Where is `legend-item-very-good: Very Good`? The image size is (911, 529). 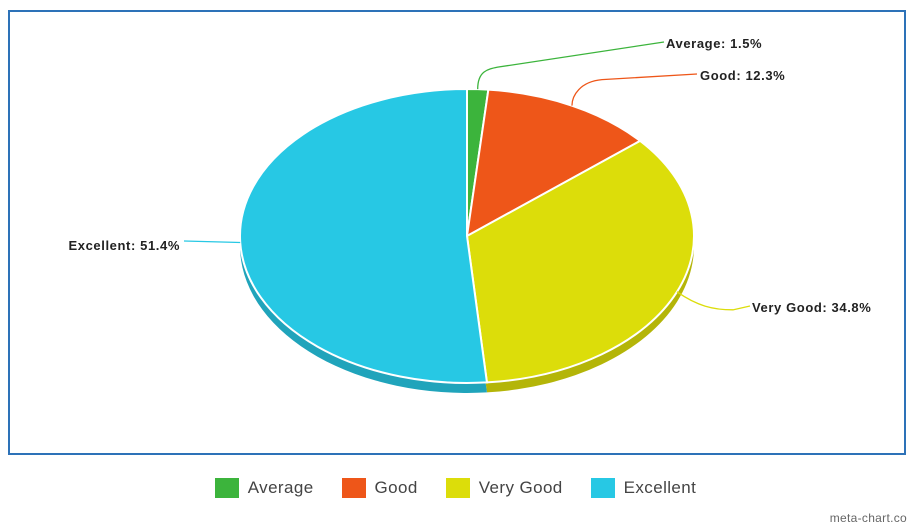
legend-item-very-good: Very Good is located at coordinates (504, 488).